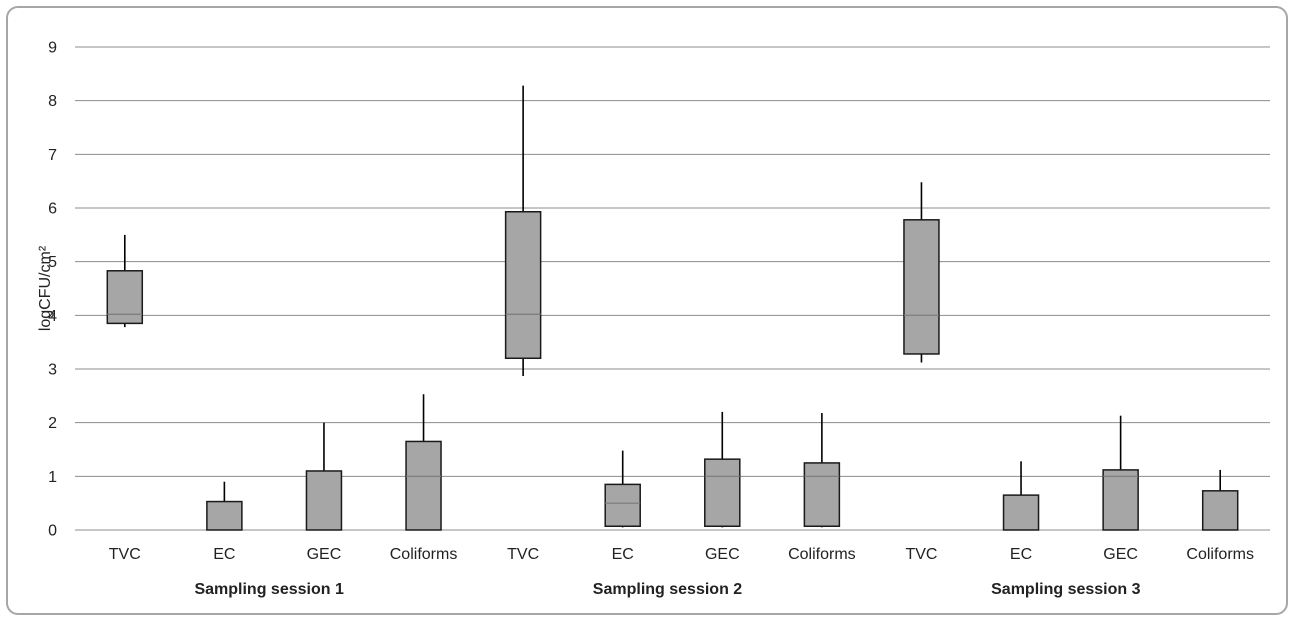 The height and width of the screenshot is (623, 1296). What do you see at coordinates (52, 209) in the screenshot?
I see `y-tick-label: 6` at bounding box center [52, 209].